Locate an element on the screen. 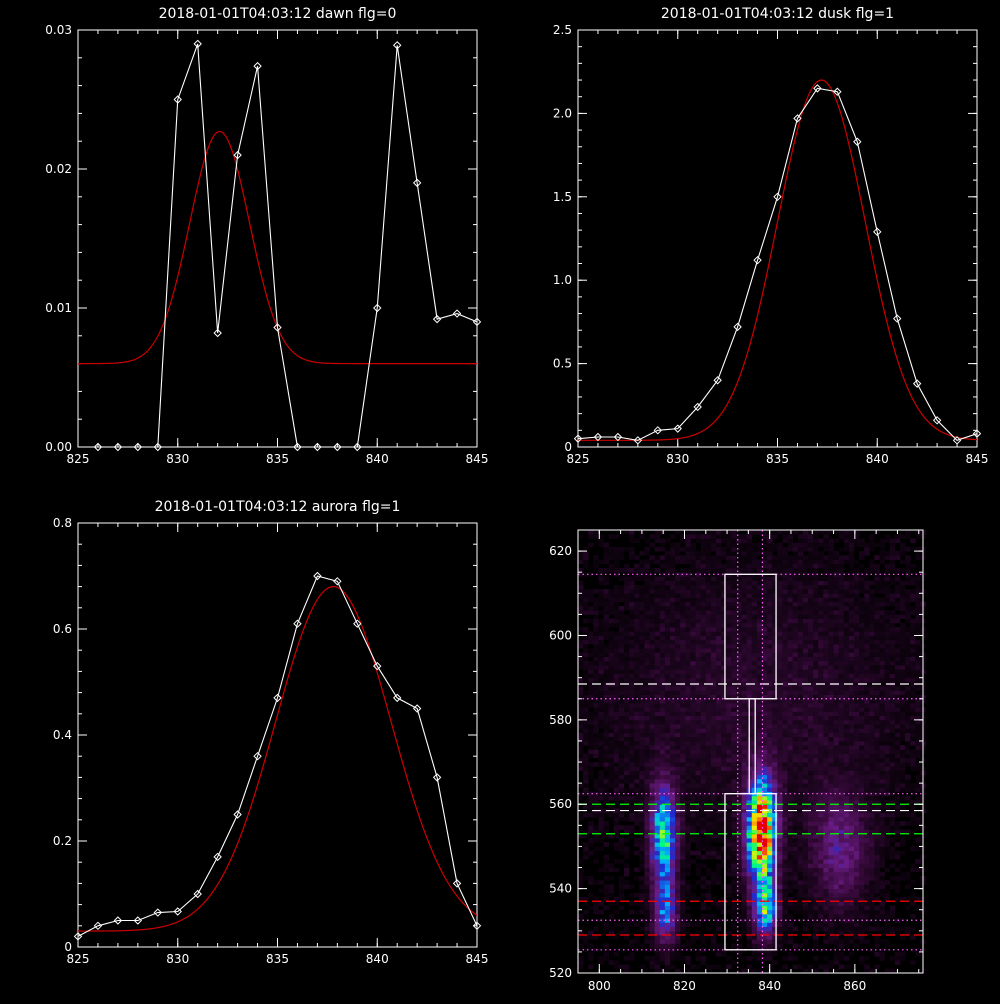 The width and height of the screenshot is (1000, 1004). x-tick-label: 840 is located at coordinates (377, 959).